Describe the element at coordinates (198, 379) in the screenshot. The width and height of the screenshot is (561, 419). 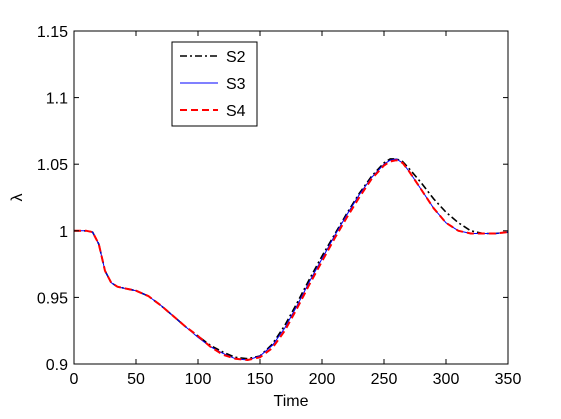
I see `x-tick-label: 100` at that location.